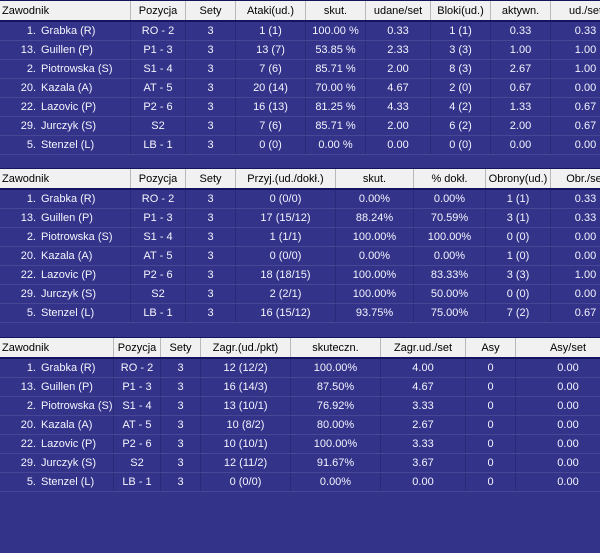 Image resolution: width=600 pixels, height=553 pixels. What do you see at coordinates (245, 482) in the screenshot?
I see `stat-cell: 0 (0/0)` at bounding box center [245, 482].